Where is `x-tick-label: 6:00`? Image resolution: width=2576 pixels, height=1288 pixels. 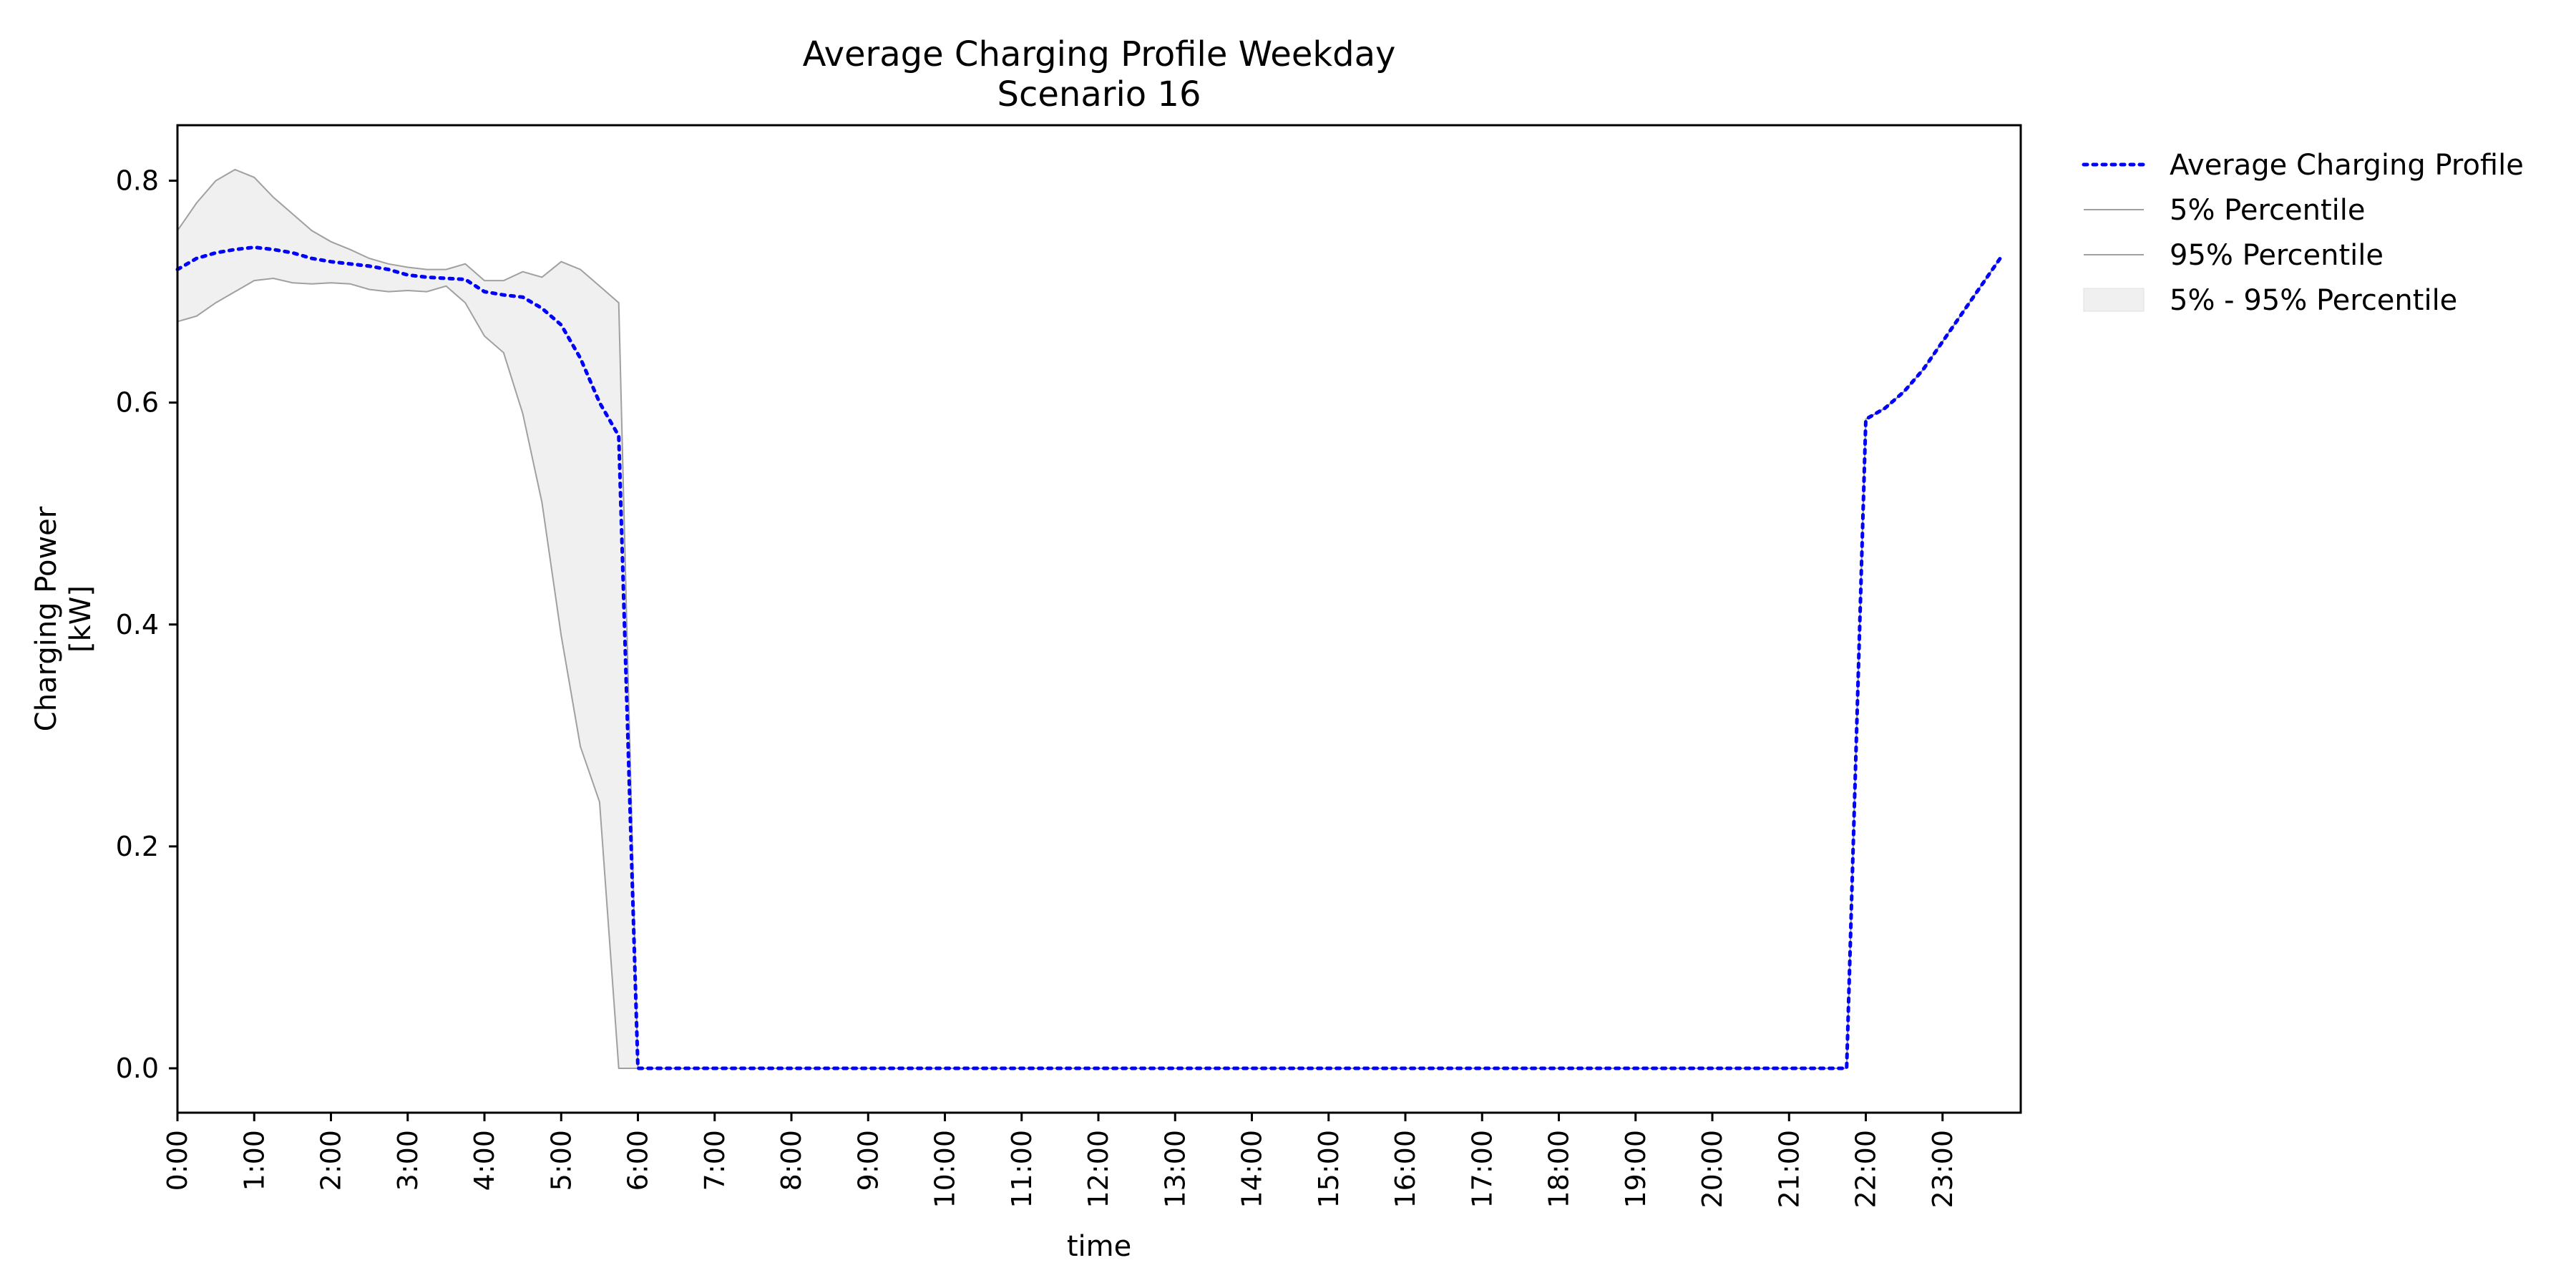 x-tick-label: 6:00 is located at coordinates (638, 1160).